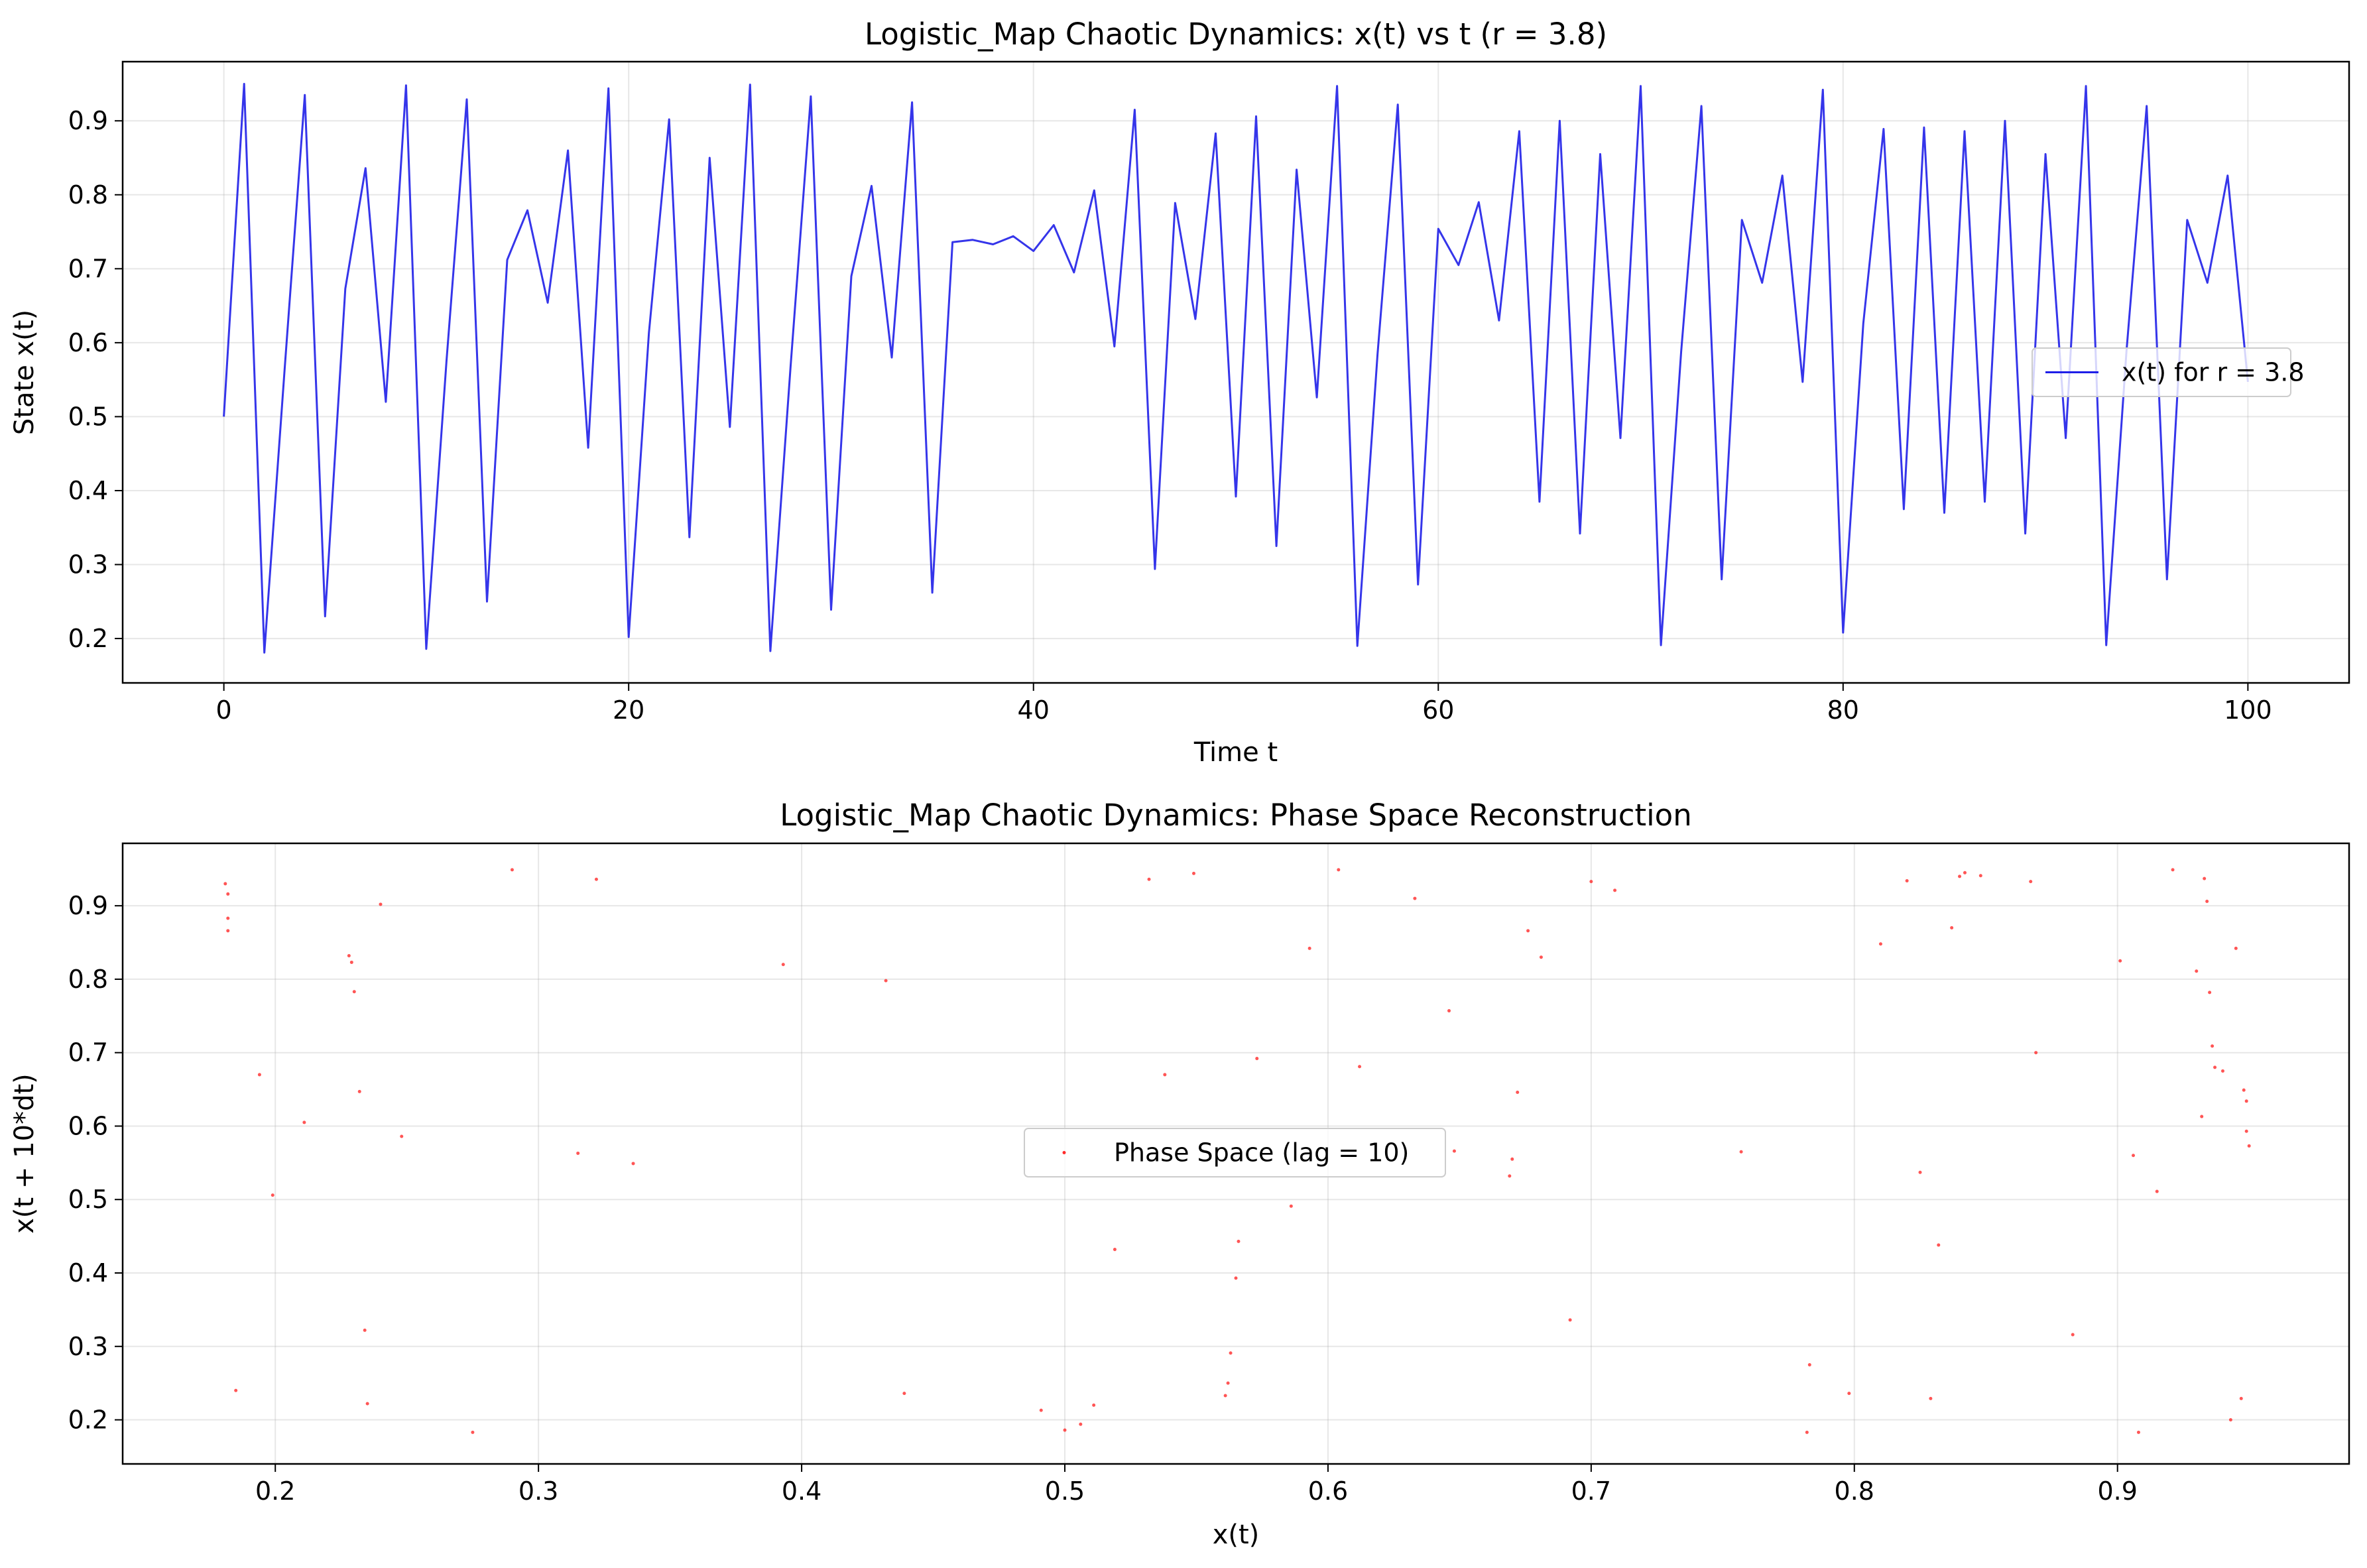 This screenshot has width=2367, height=1568. Describe the element at coordinates (88, 905) in the screenshot. I see `phase-space-y-tick-label: 0.9` at that location.